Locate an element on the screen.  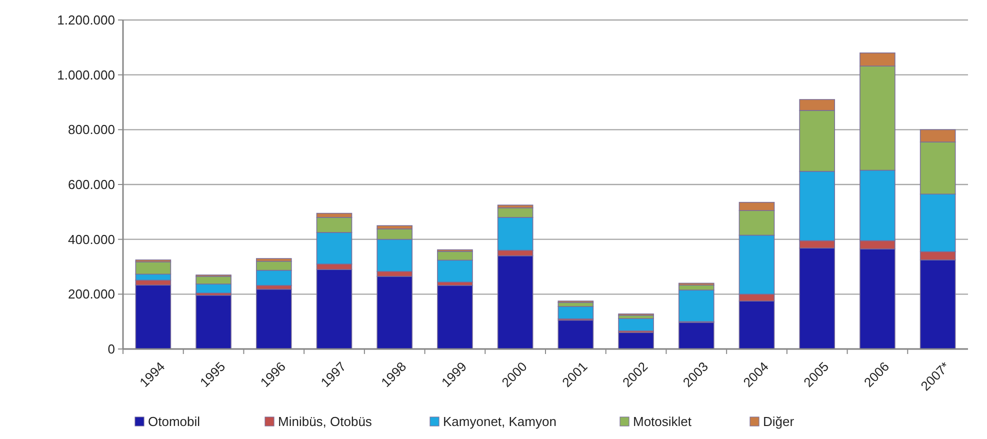
y-tick-label: 1.200.000 is located at coordinates (86, 20).